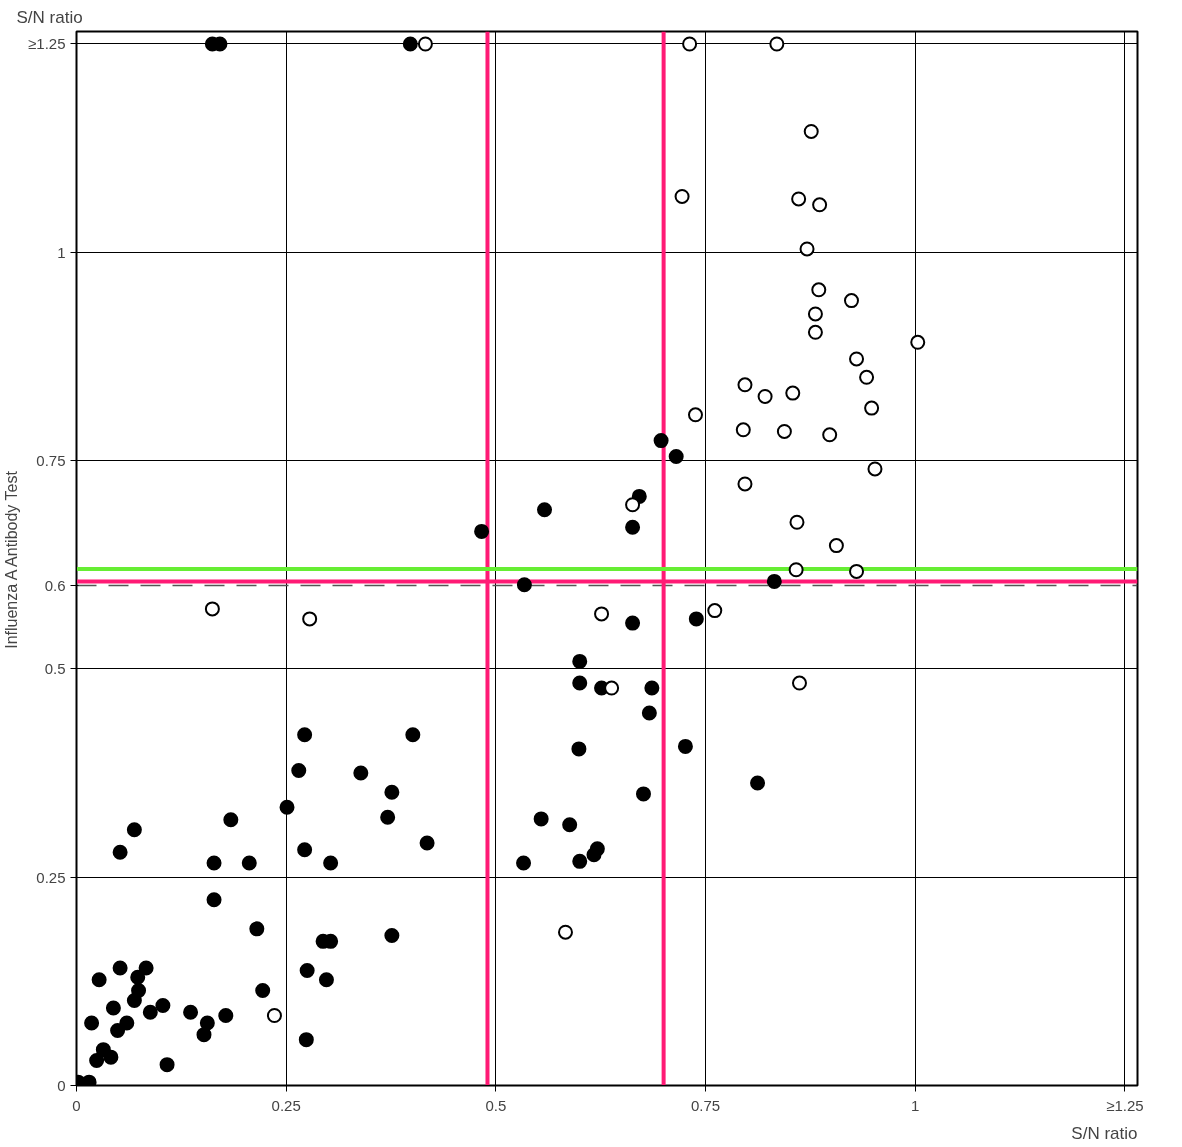 This screenshot has height=1147, width=1182. I want to click on x-tick-label: 0.75, so click(705, 1105).